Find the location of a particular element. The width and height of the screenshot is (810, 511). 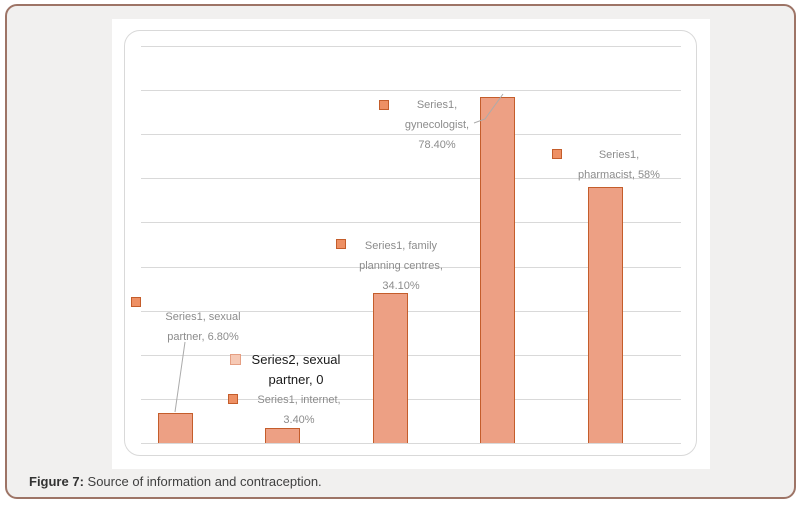

figure-caption-number: Figure 7: is located at coordinates (56, 481).